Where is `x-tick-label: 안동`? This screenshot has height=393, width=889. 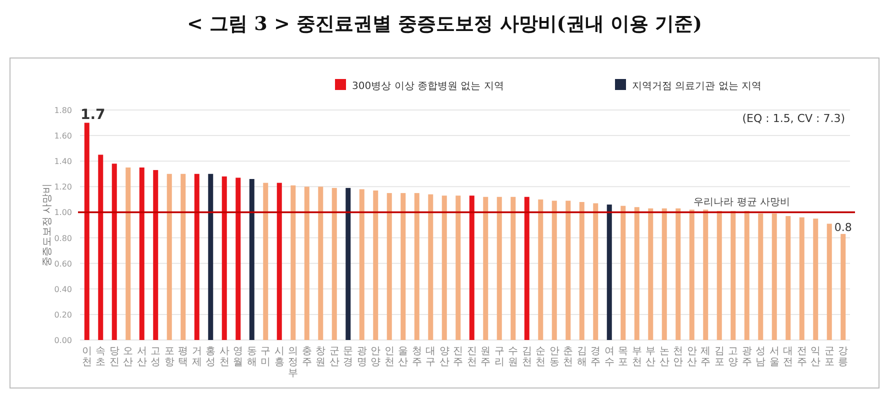 x-tick-label: 안동 is located at coordinates (554, 357).